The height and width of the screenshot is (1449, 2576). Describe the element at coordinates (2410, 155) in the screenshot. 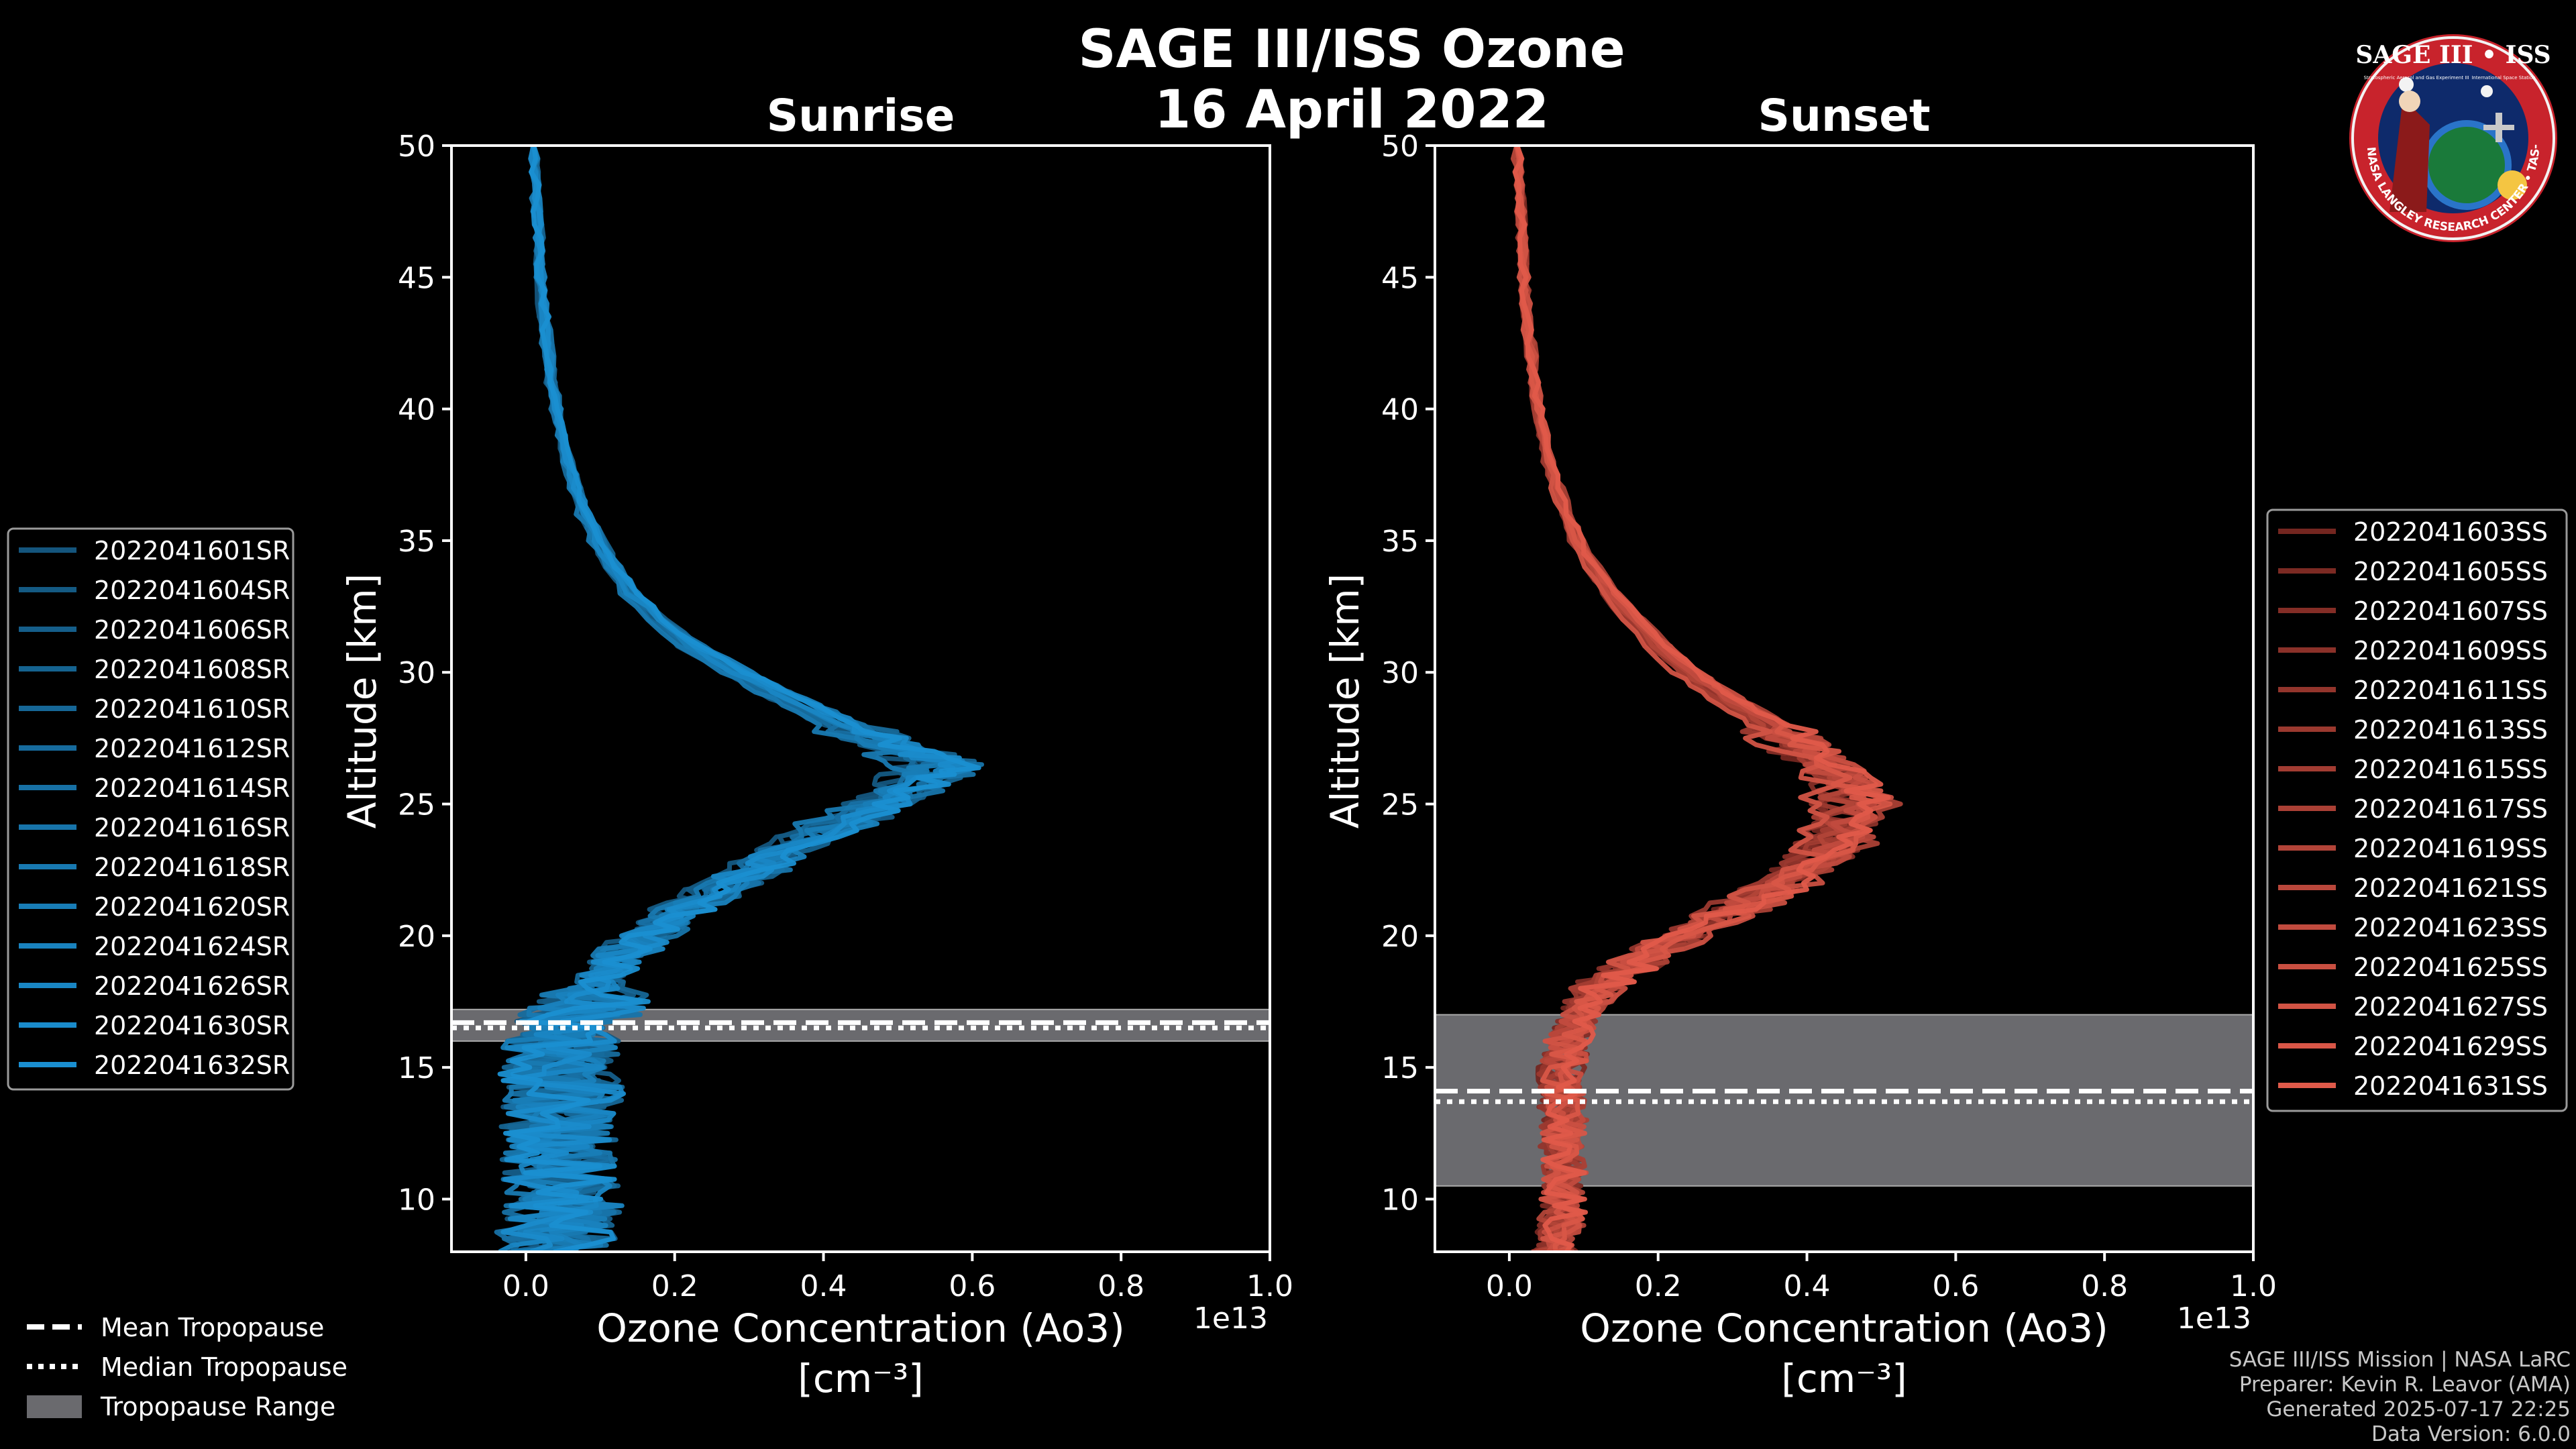

I see `sage-figure-icon` at that location.